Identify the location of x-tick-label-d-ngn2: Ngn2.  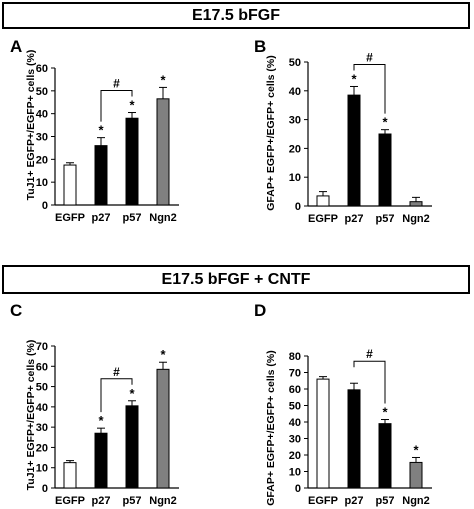
(416, 501).